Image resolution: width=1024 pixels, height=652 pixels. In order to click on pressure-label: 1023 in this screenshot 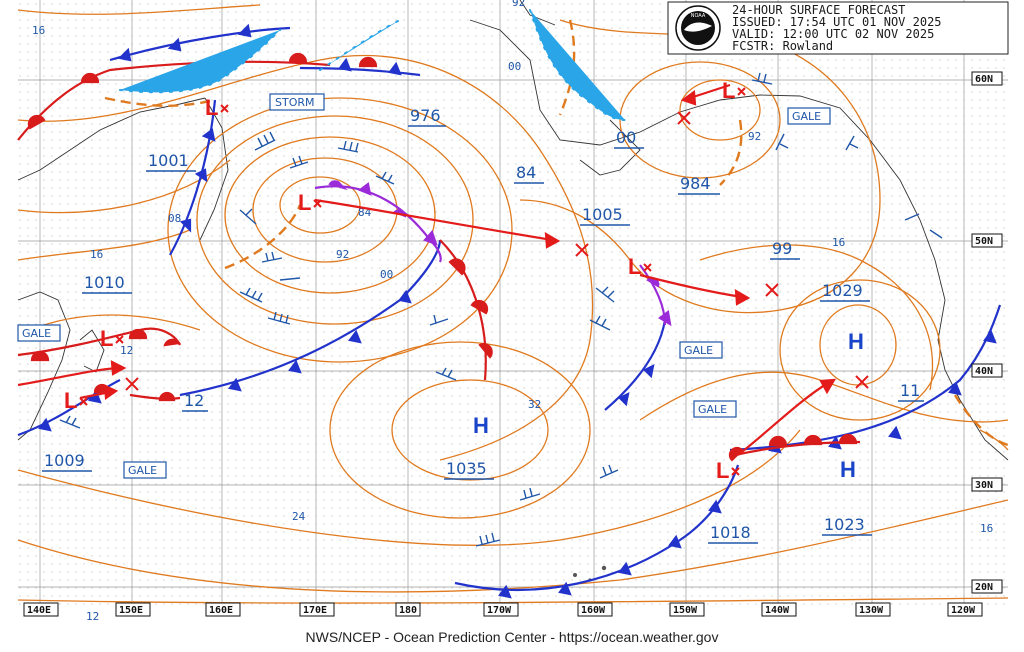, I will do `click(844, 524)`.